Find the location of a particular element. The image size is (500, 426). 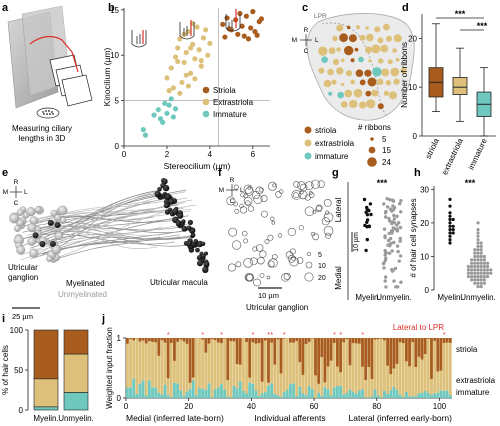

g-point-myelinated is located at coordinates (367, 207).